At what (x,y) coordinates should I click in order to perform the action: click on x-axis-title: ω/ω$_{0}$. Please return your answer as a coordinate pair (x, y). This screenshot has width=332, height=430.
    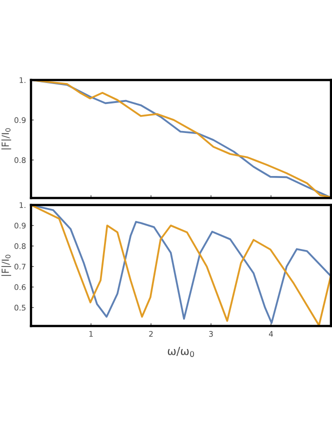
    Looking at the image, I should click on (181, 351).